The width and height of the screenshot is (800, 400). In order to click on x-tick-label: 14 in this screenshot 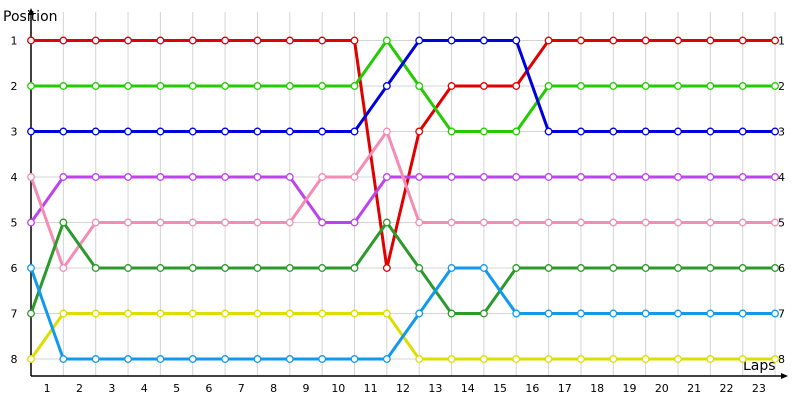, I will do `click(468, 388)`.